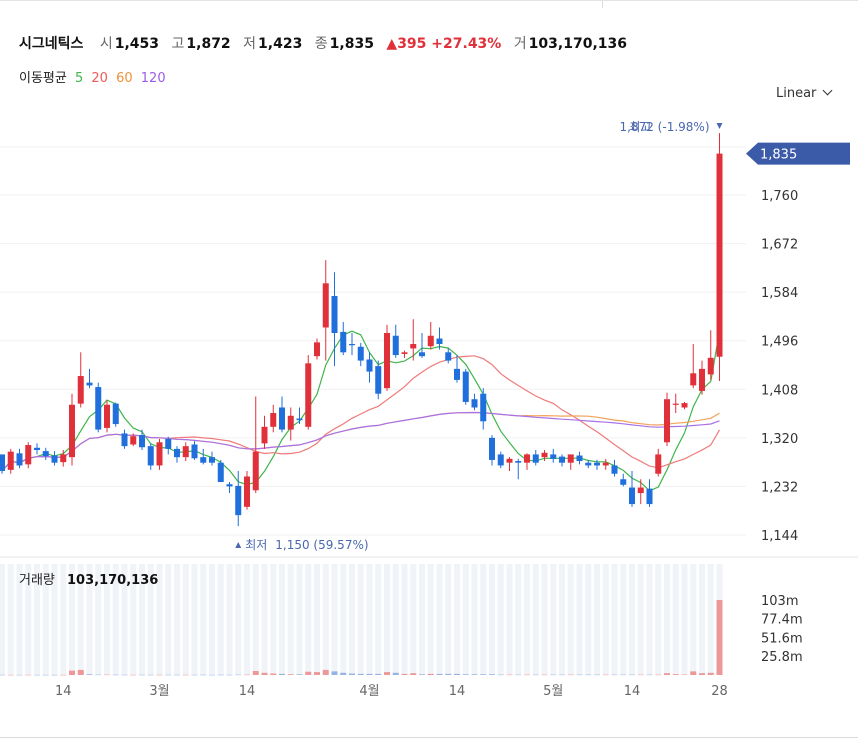 The width and height of the screenshot is (858, 744). Describe the element at coordinates (43, 78) in the screenshot. I see `moving-average-label: 이동평균` at that location.